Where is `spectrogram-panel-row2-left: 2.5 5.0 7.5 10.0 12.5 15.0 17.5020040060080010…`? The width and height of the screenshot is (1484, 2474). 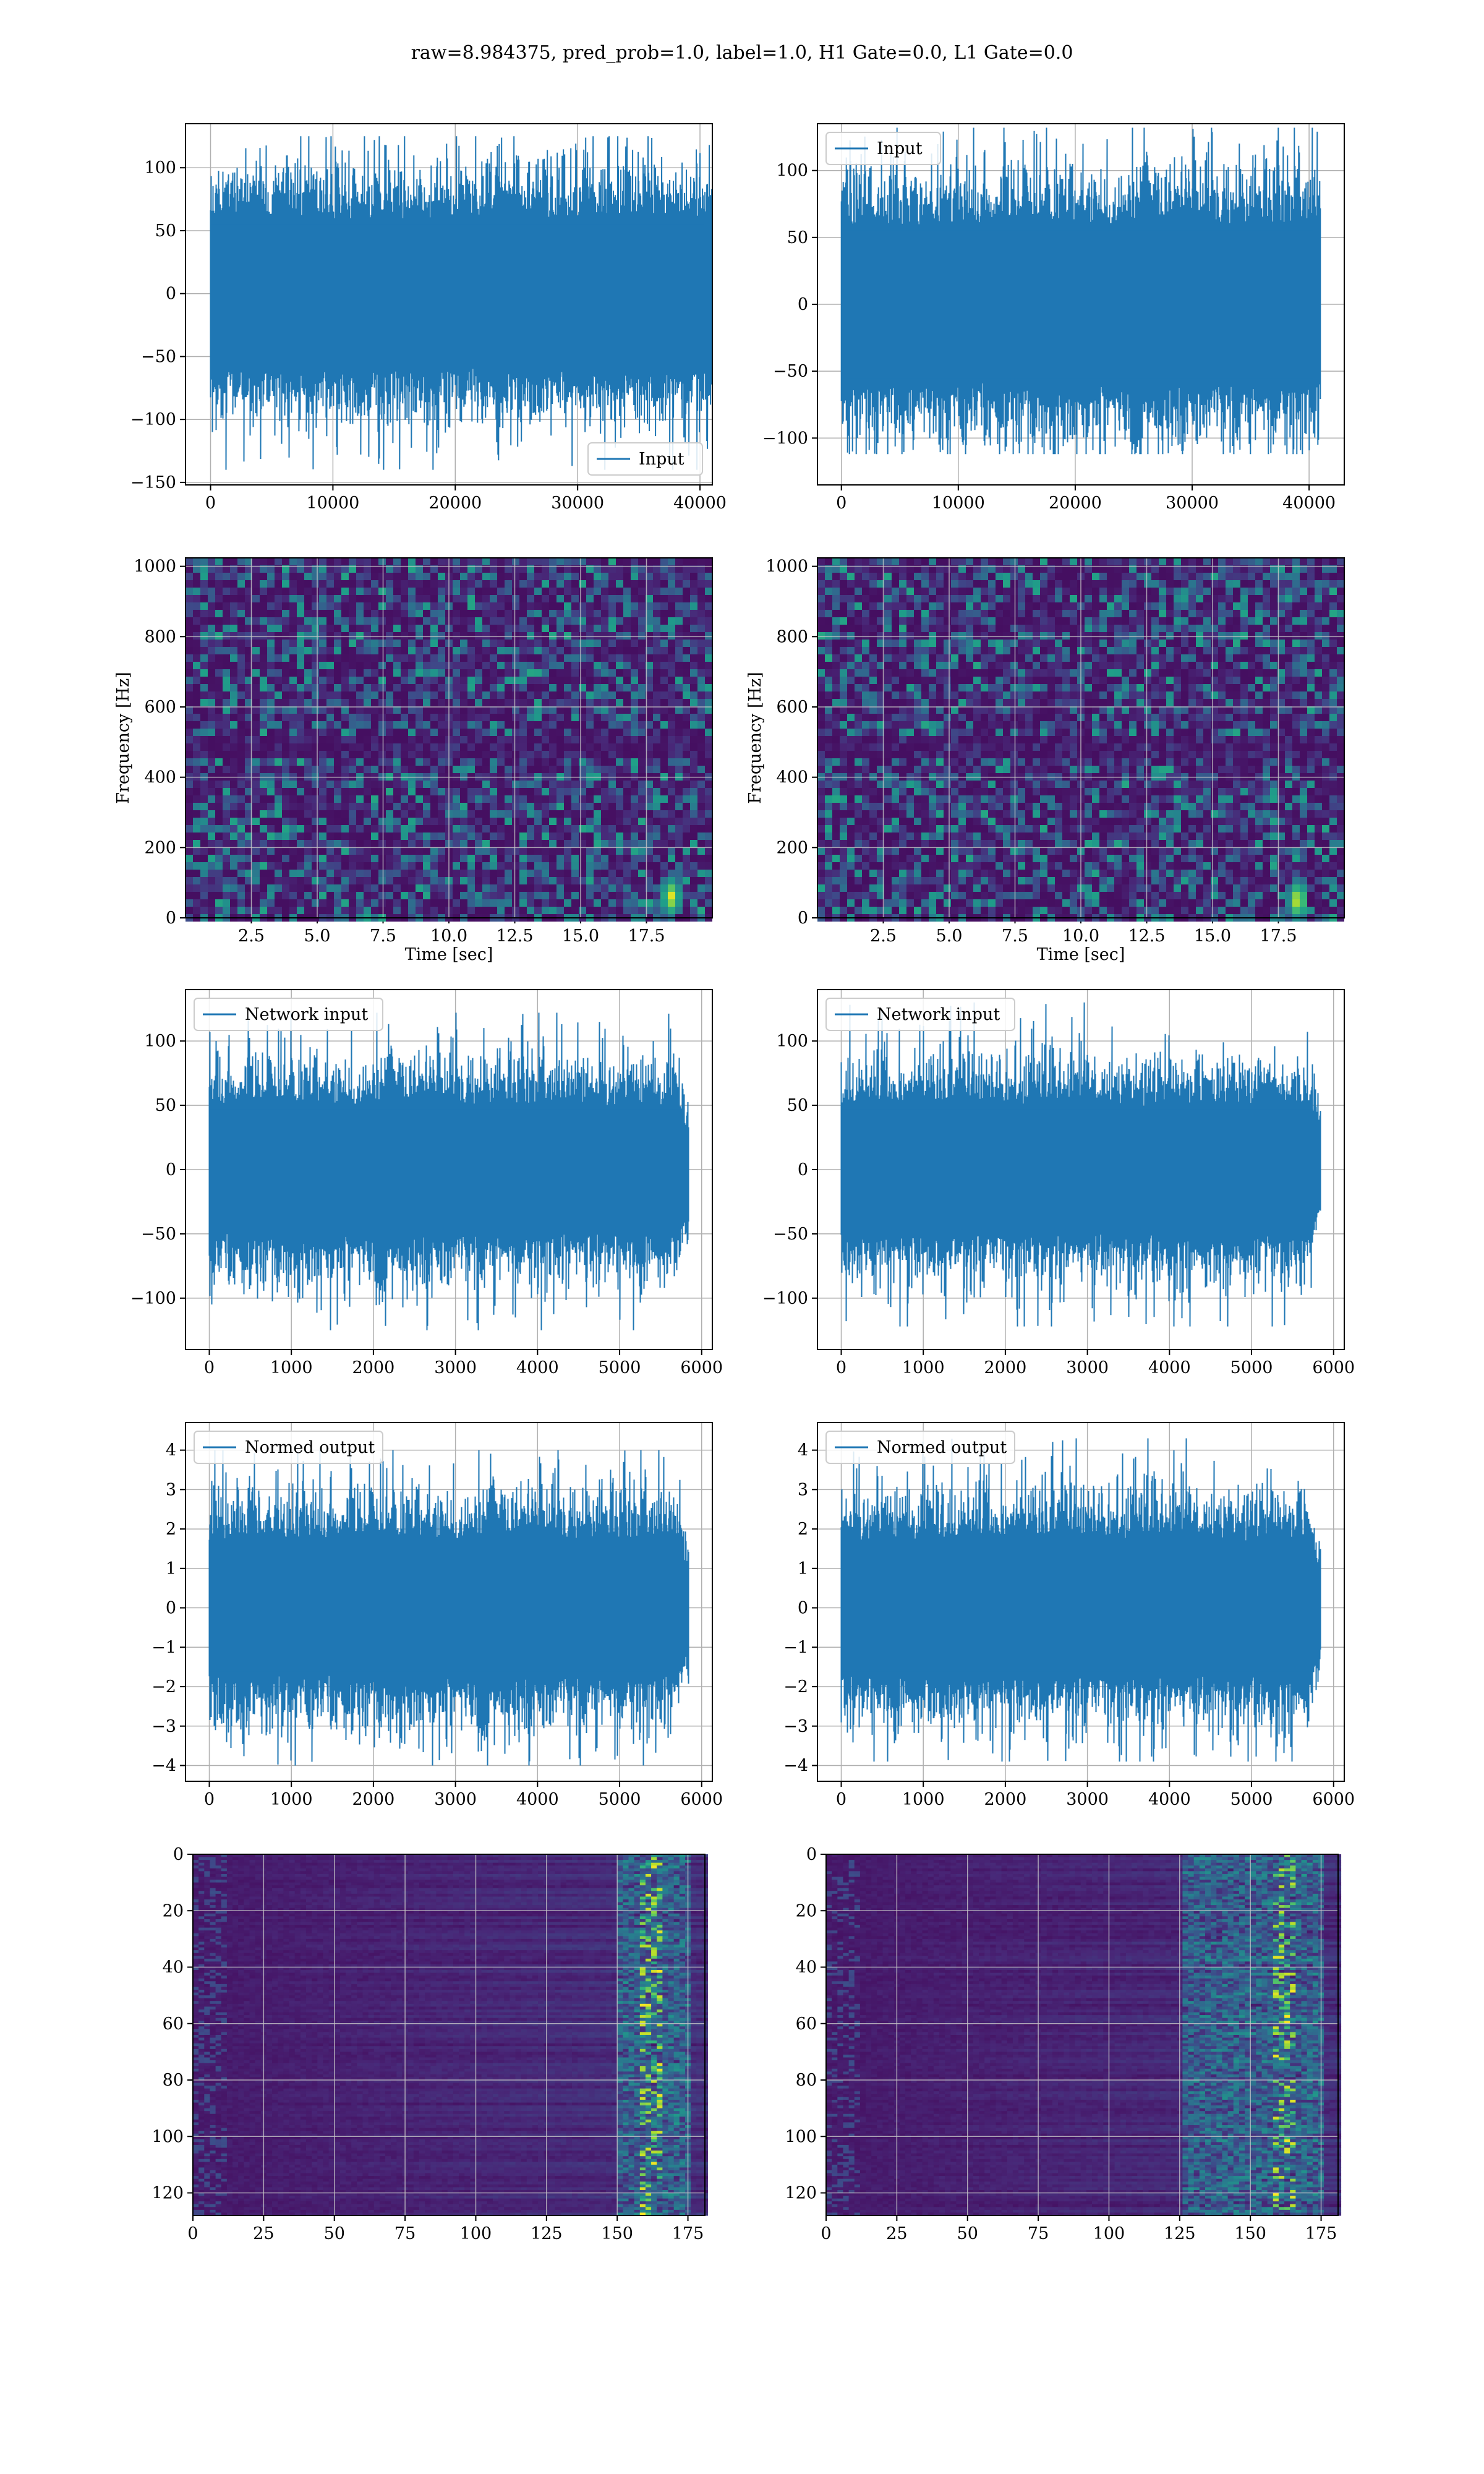 spectrogram-panel-row2-left: 2.5 5.0 7.5 10.0 12.5 15.0 17.5020040060080010… is located at coordinates (413, 761).